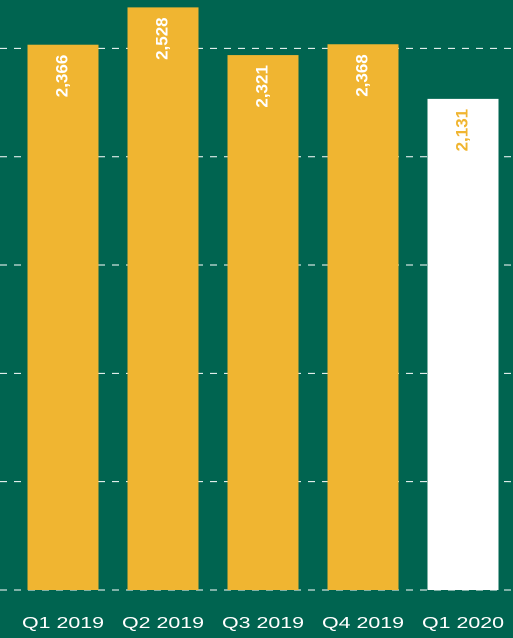 Image resolution: width=513 pixels, height=638 pixels. What do you see at coordinates (261, 86) in the screenshot?
I see `value-label: 2,321` at bounding box center [261, 86].